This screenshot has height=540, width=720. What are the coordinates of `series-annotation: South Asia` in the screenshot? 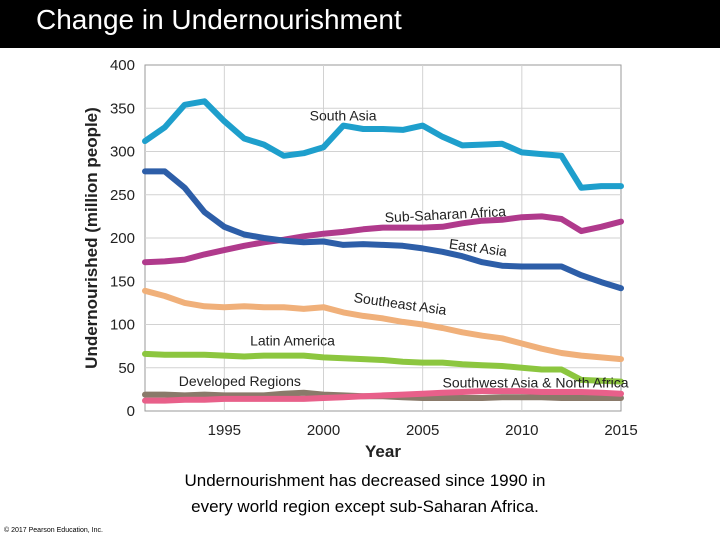 It's located at (343, 115).